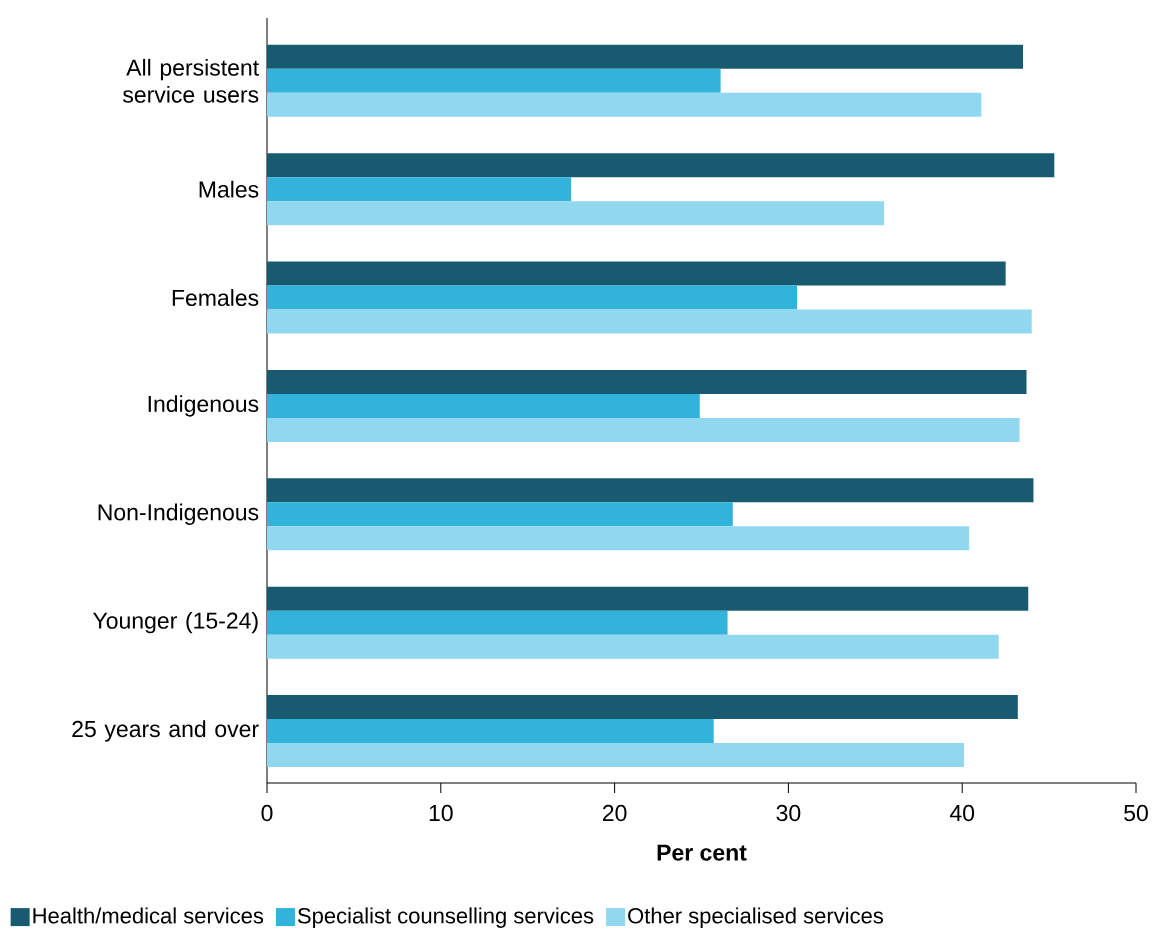 The height and width of the screenshot is (949, 1154). I want to click on y-tick-label: Females, so click(215, 297).